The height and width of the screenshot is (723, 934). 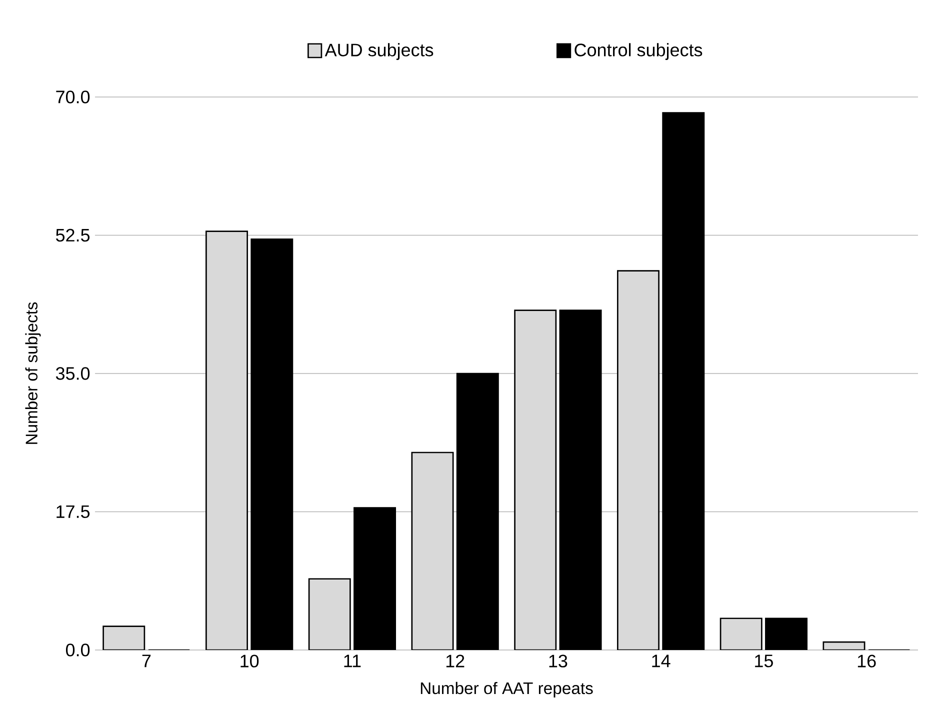 I want to click on y-tick-label: 0.0, so click(x=78, y=650).